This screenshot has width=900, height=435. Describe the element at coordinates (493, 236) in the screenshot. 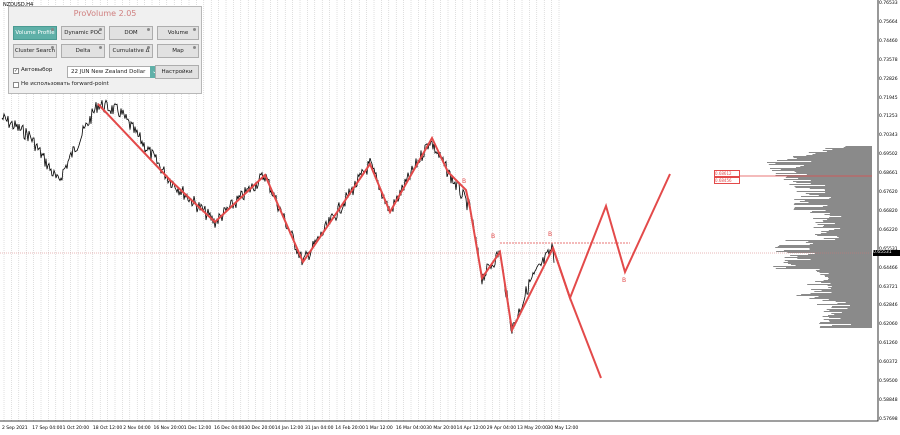

I see `wave-label: B` at that location.